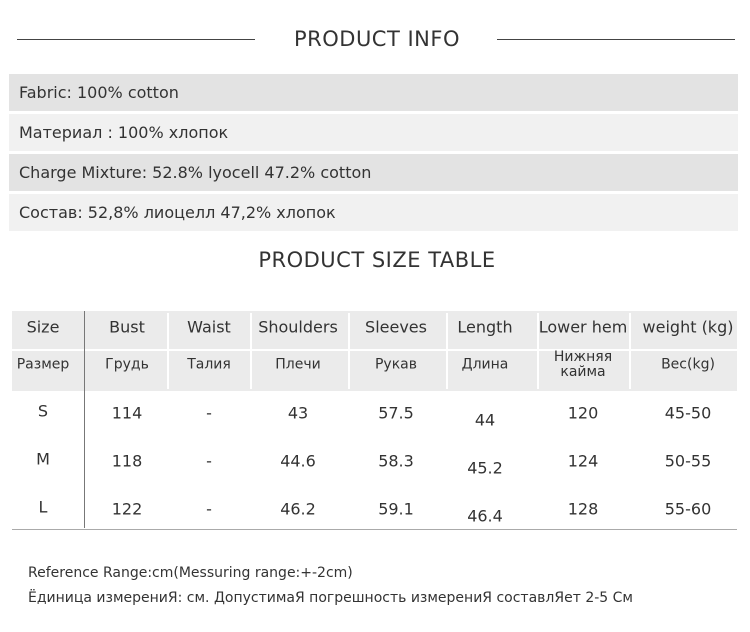 The height and width of the screenshot is (632, 750). I want to click on table-bottom-border, so click(374, 529).